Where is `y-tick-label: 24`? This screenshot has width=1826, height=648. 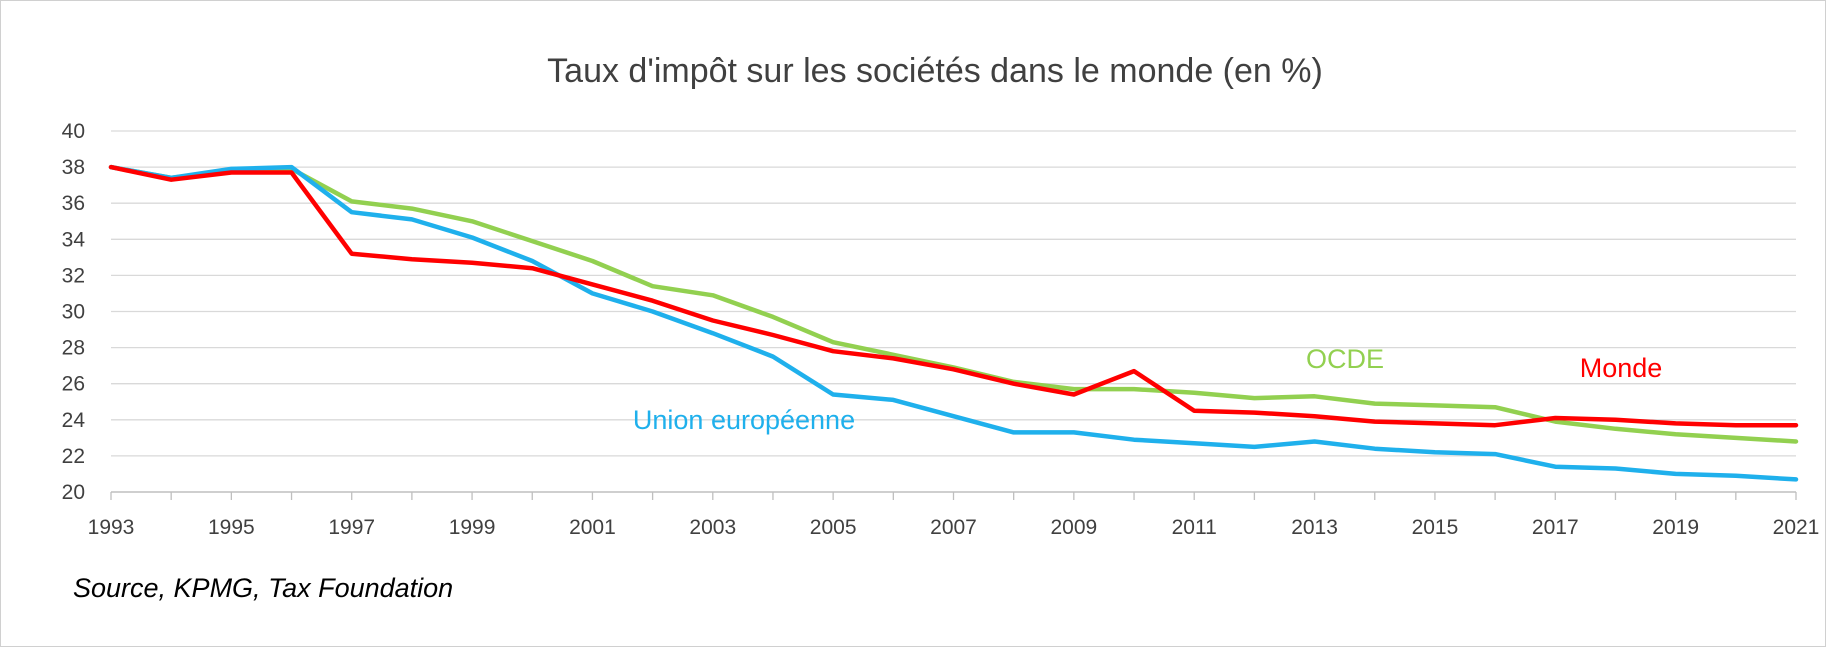 y-tick-label: 24 is located at coordinates (74, 420).